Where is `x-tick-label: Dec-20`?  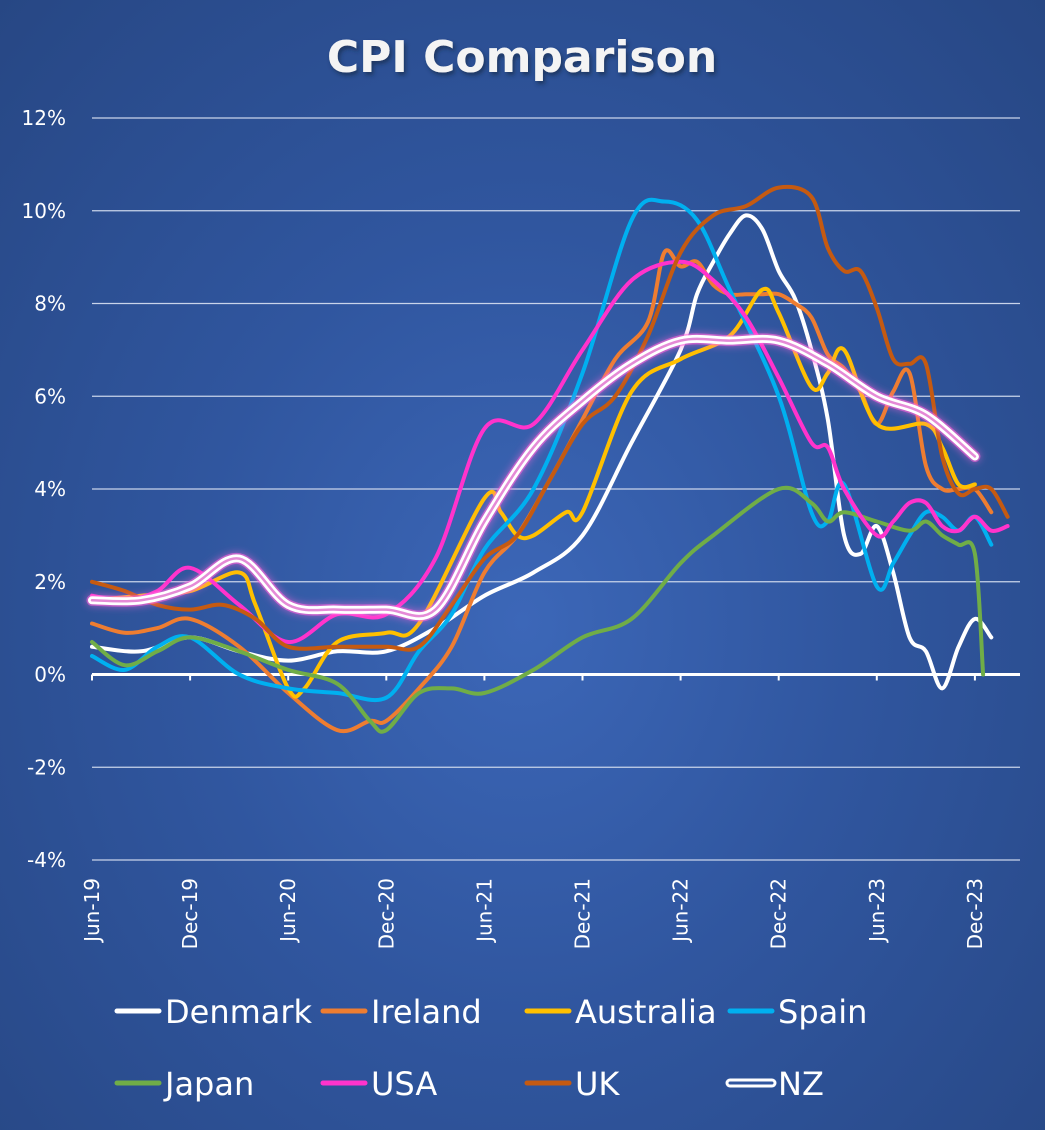 x-tick-label: Dec-20 is located at coordinates (386, 913).